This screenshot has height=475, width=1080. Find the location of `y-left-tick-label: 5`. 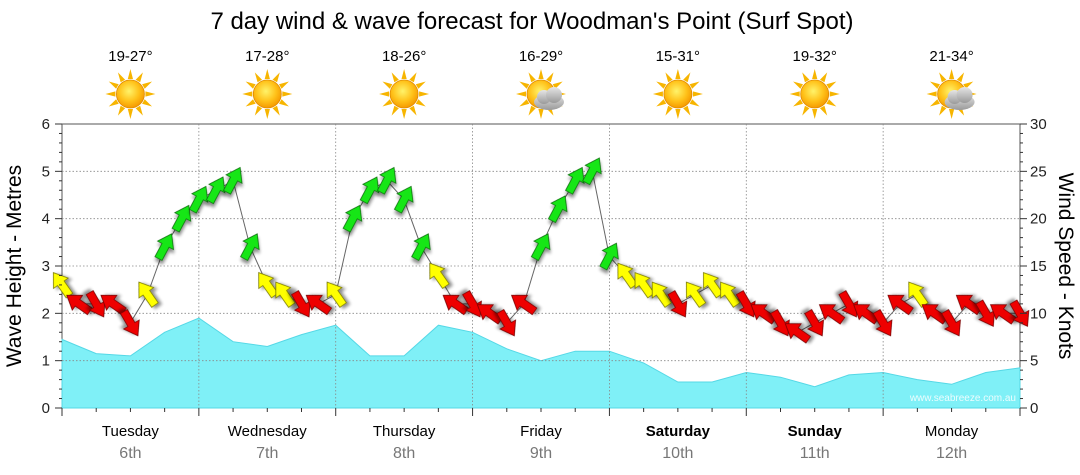

y-left-tick-label: 5 is located at coordinates (46, 171).